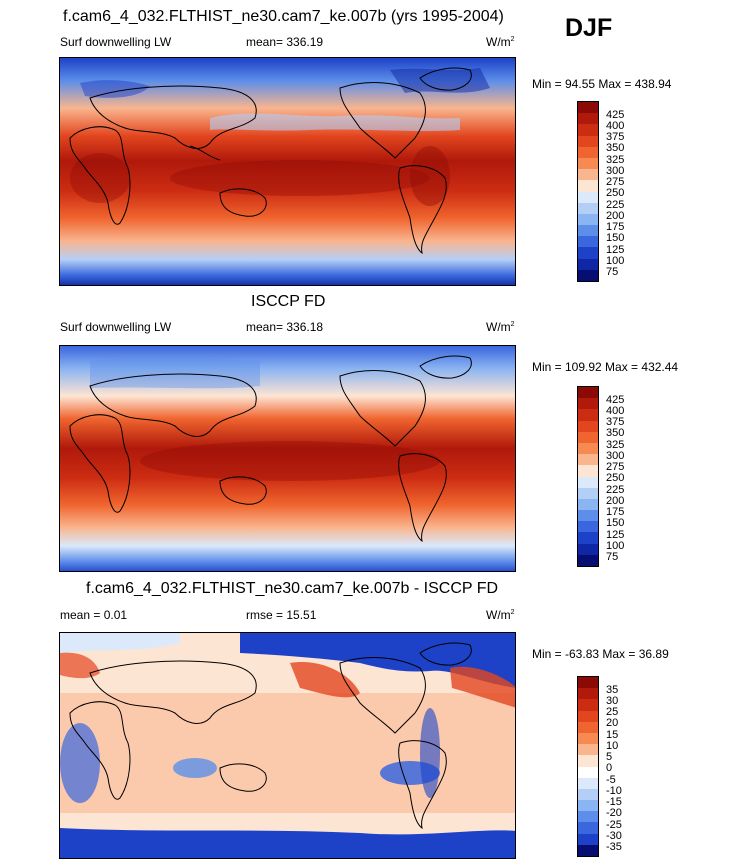 This screenshot has width=732, height=865. I want to click on panel-diff-colorbar-tick: -10, so click(614, 791).